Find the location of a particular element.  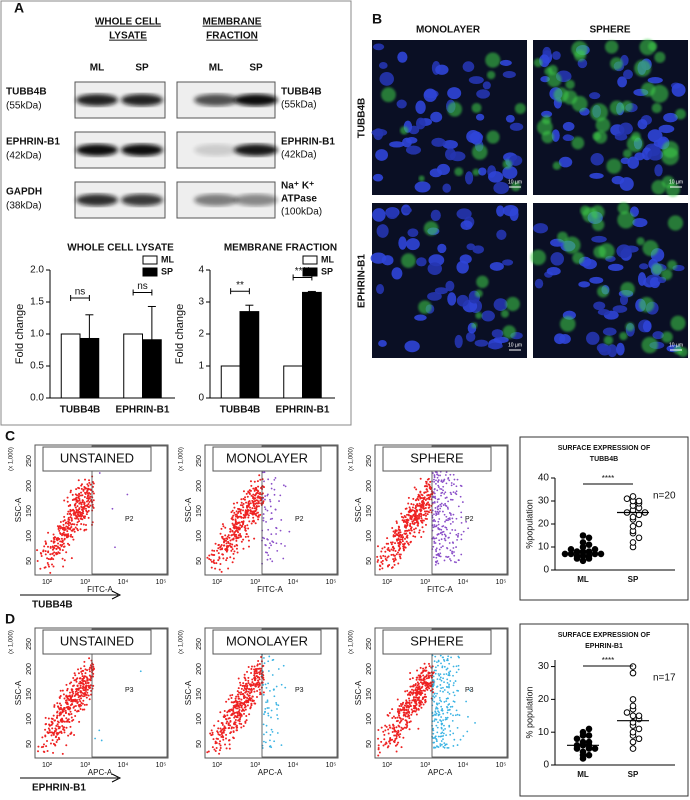

y-tick-label: 0 is located at coordinates (201, 398).